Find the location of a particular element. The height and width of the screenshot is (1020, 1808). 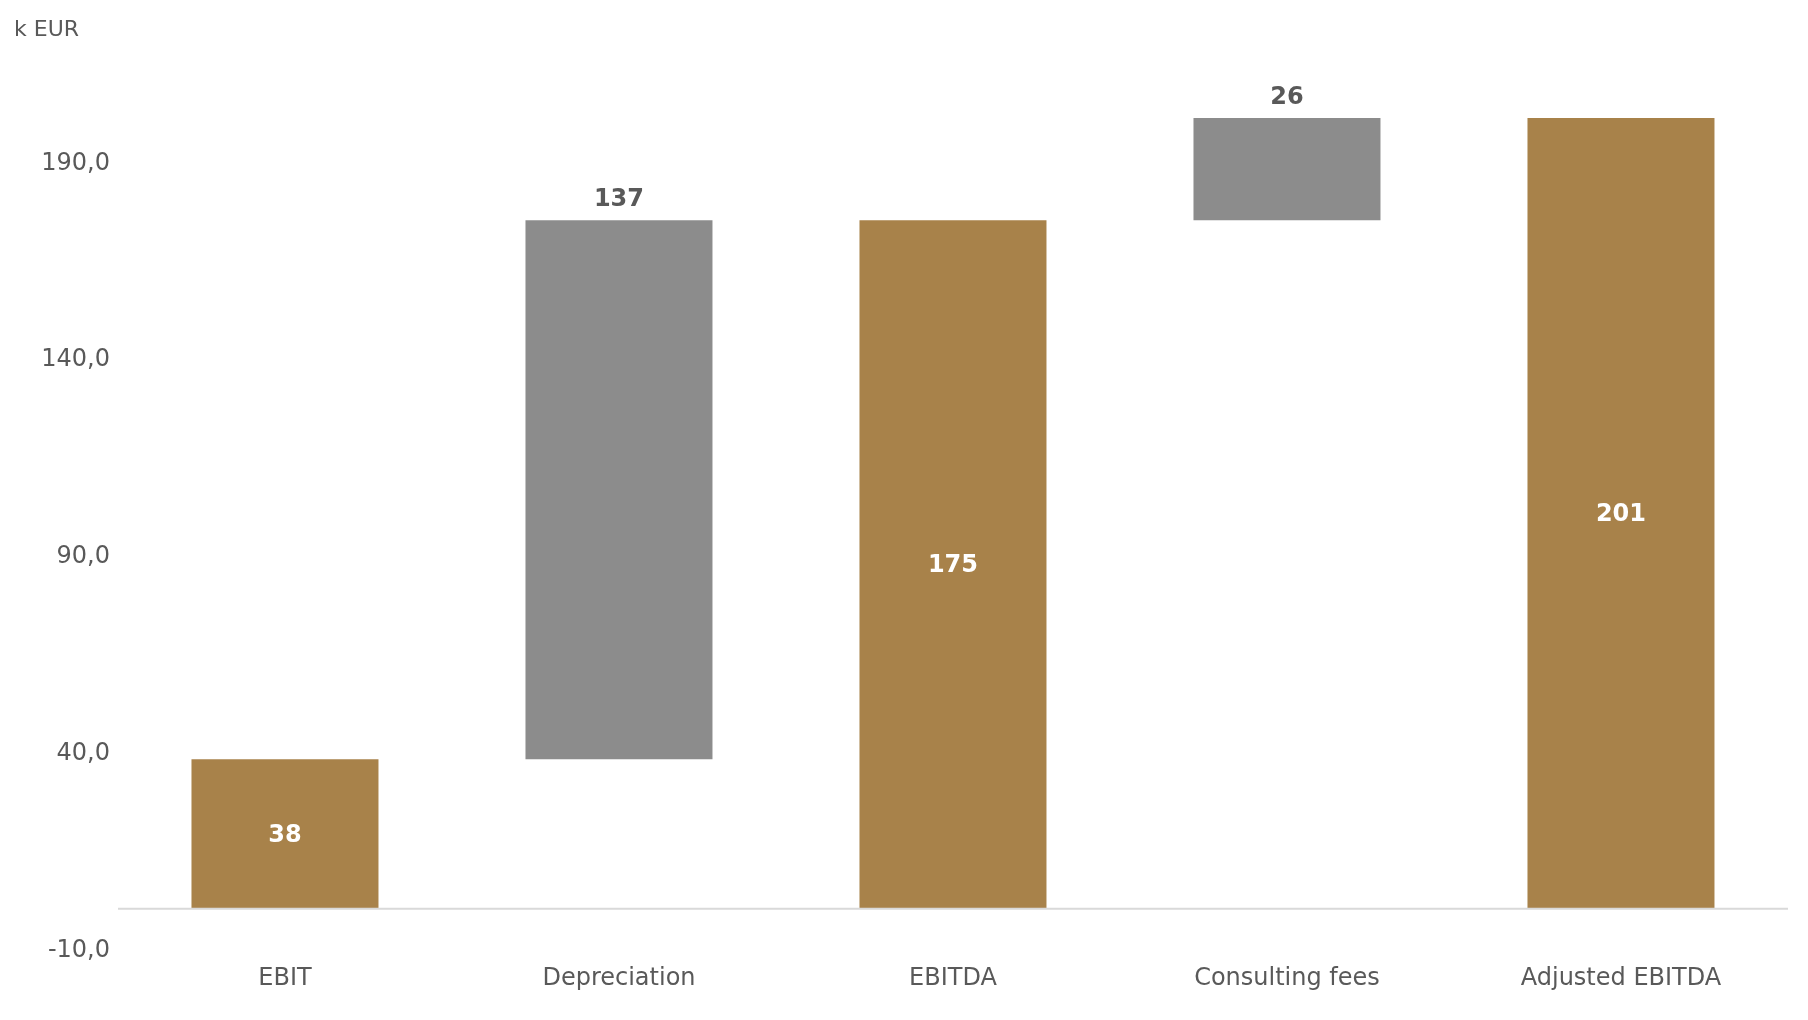

data-label: 38 is located at coordinates (285, 833).